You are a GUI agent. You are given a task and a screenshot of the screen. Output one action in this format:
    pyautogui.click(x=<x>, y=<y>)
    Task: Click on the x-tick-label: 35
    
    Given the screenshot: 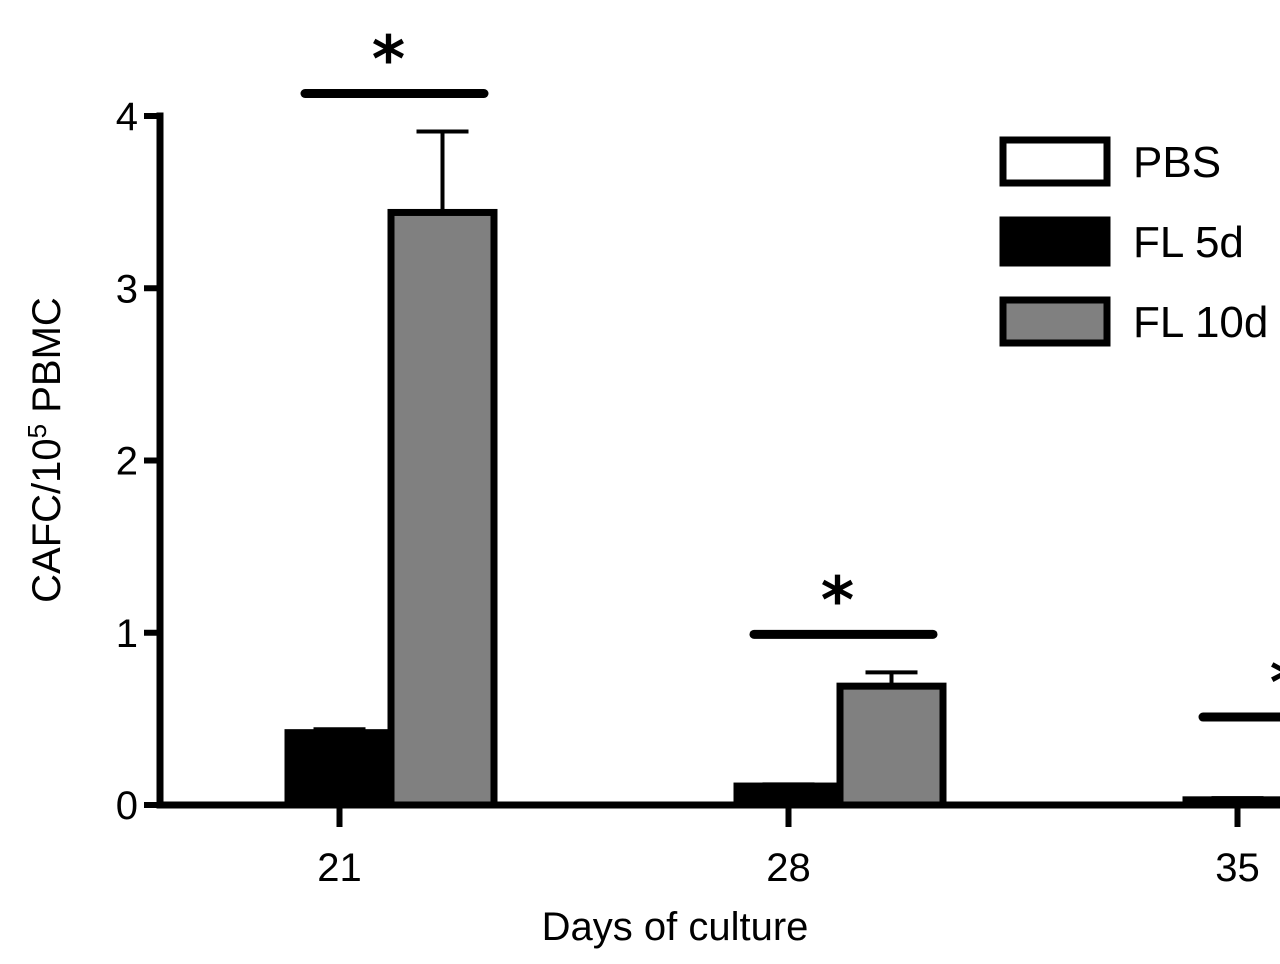 What is the action you would take?
    pyautogui.click(x=1237, y=868)
    